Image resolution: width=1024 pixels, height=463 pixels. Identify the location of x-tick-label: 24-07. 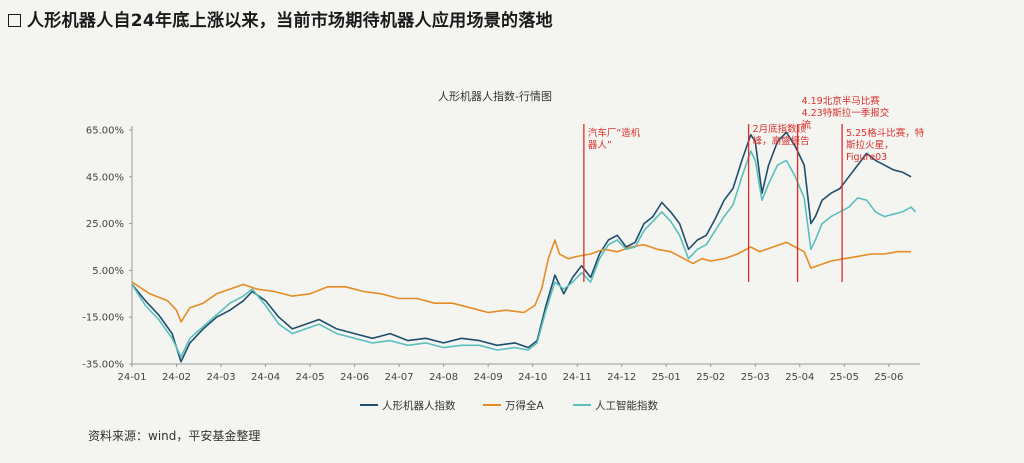
(399, 377).